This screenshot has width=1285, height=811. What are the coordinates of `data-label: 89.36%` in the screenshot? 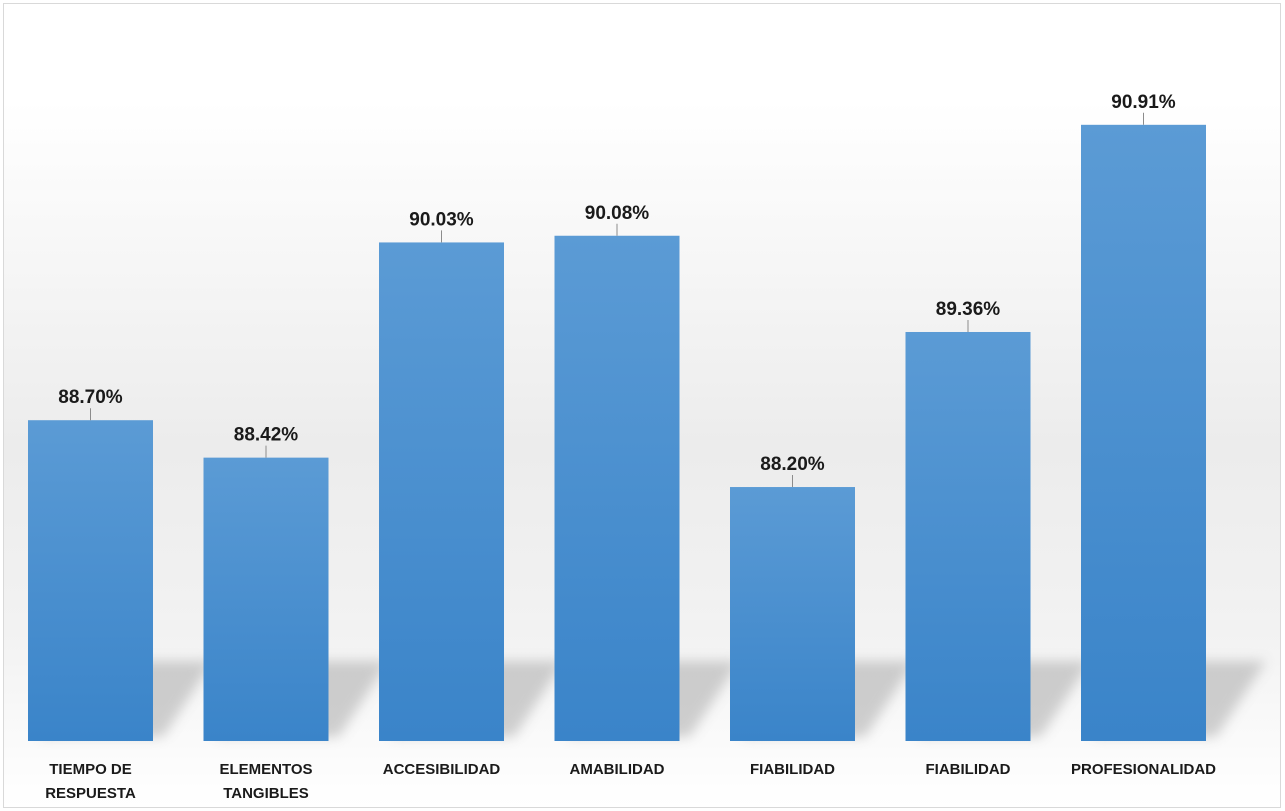 It's located at (968, 309).